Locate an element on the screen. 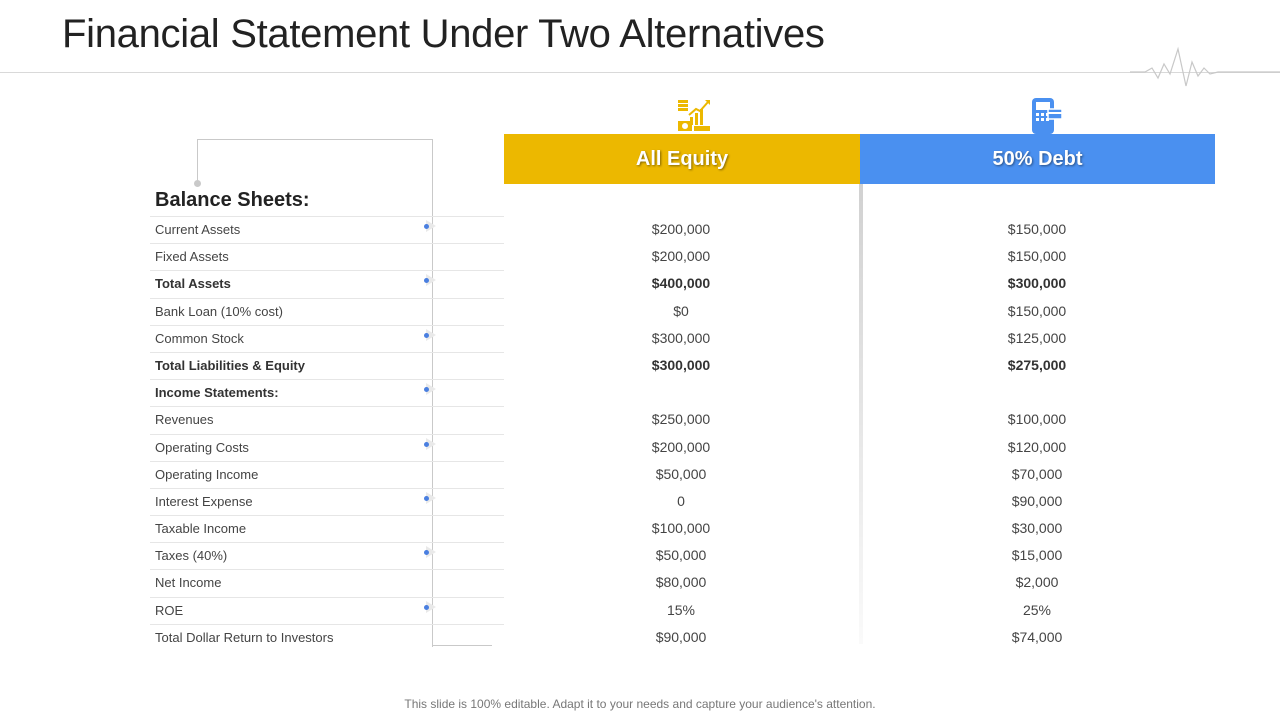  debt-value: $15,000 is located at coordinates (1037, 555).